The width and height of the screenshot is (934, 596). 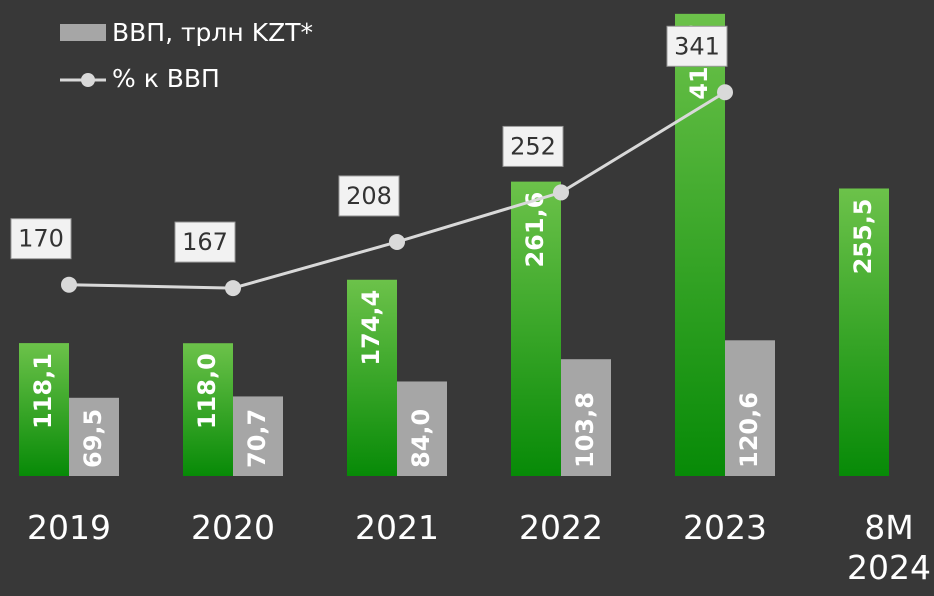 I want to click on data-label: 208, so click(x=369, y=196).